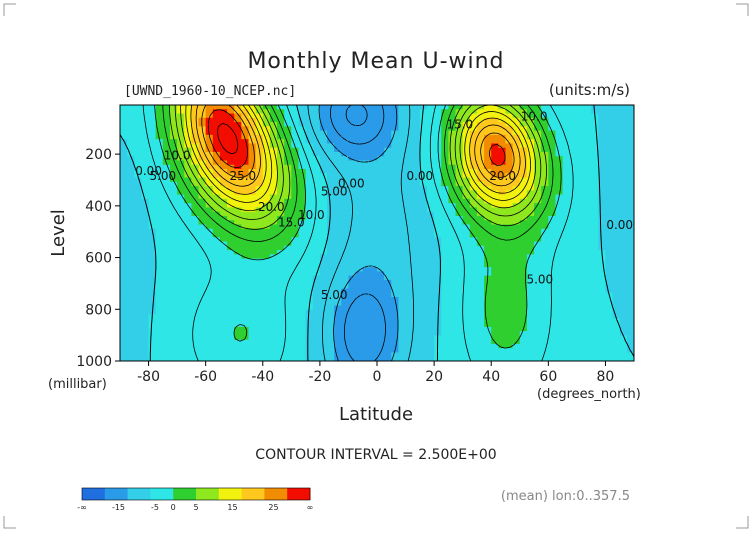 The width and height of the screenshot is (752, 536). What do you see at coordinates (311, 215) in the screenshot?
I see `contour-label: 10.0` at bounding box center [311, 215].